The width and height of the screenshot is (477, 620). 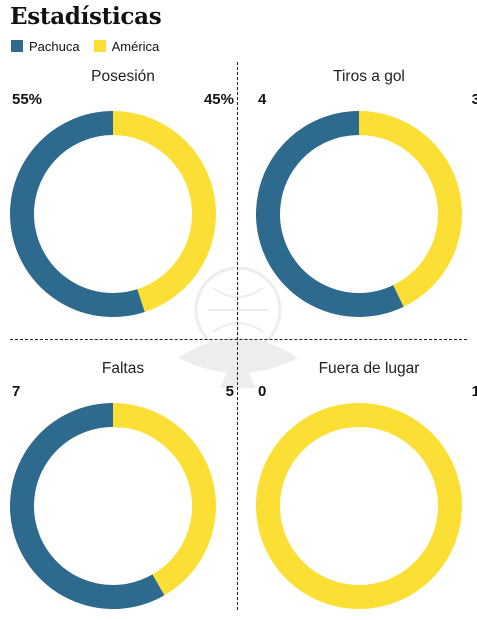 I want to click on pachuca-value: 4, so click(x=262, y=99).